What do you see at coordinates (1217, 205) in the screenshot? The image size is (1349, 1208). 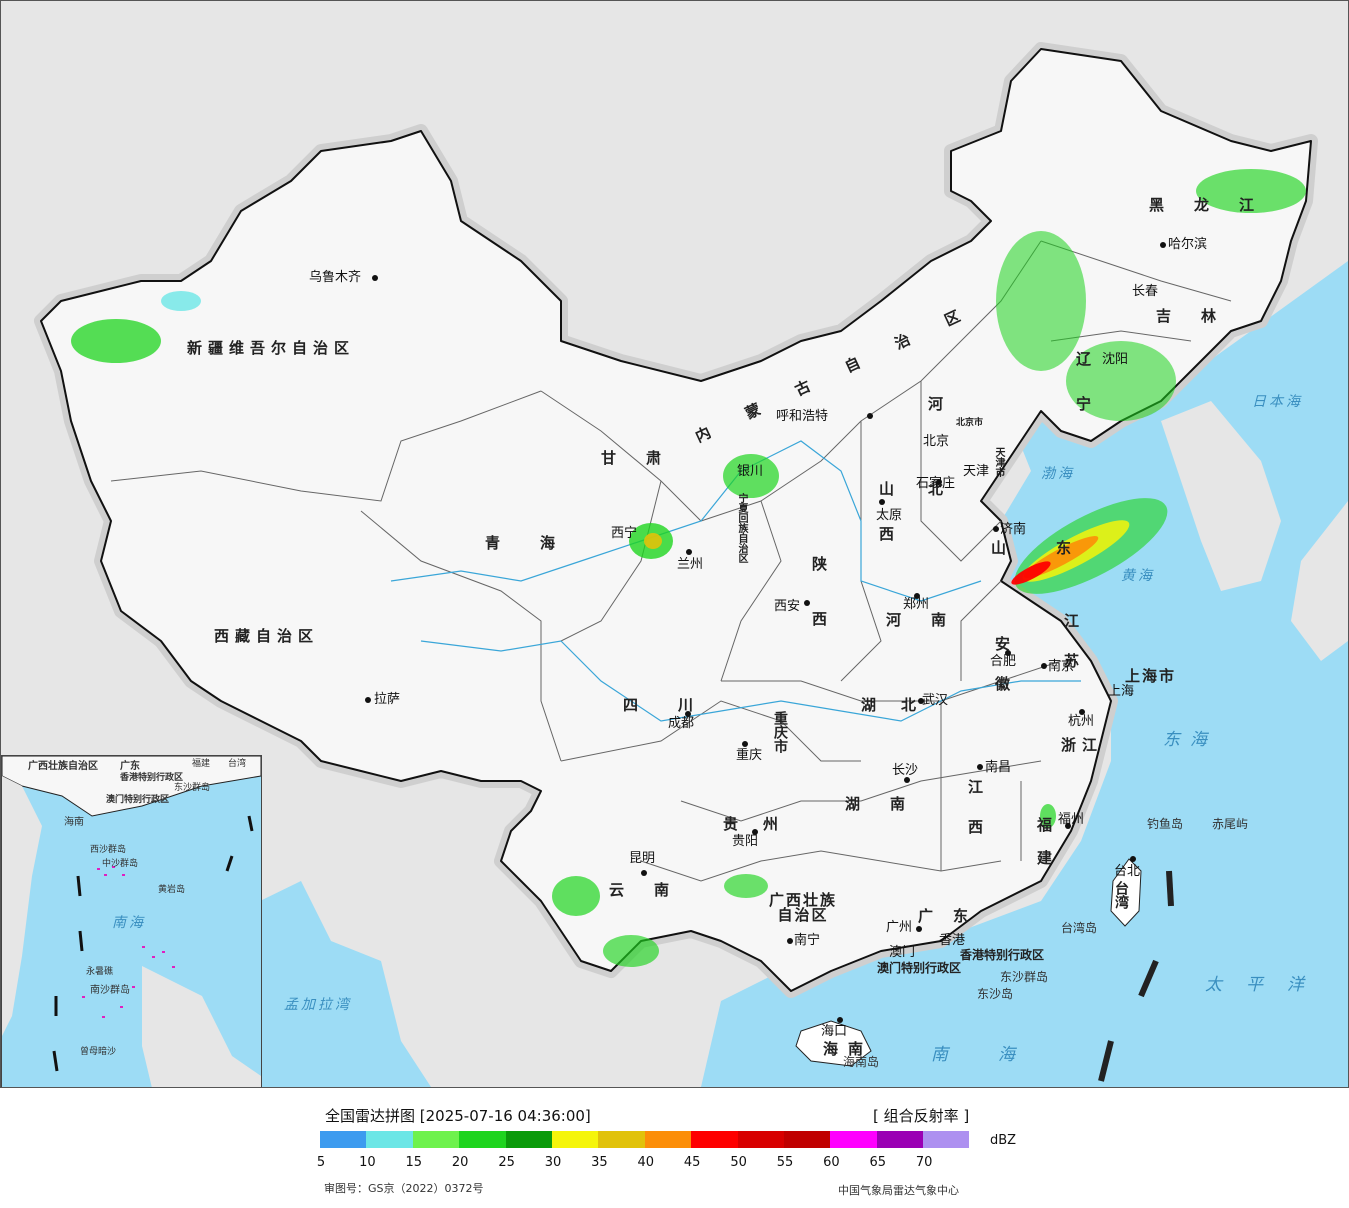 I see `label-heilongjiang: 黑龙江` at bounding box center [1217, 205].